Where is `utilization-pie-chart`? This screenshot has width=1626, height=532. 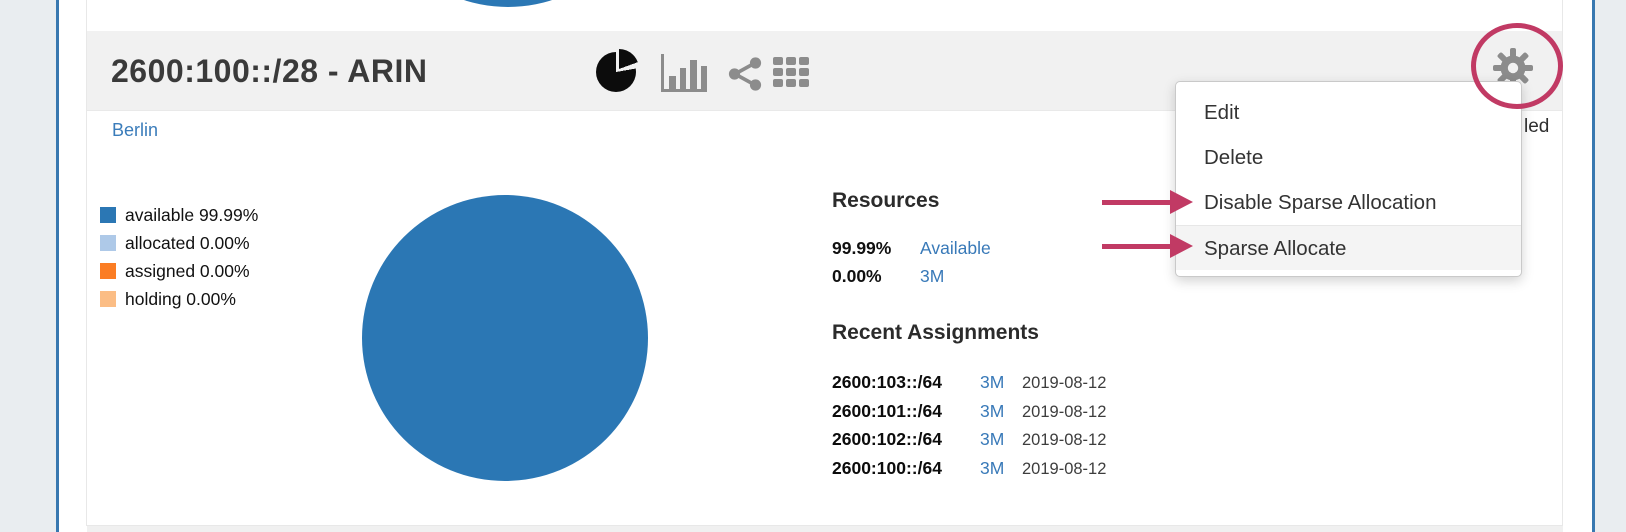 utilization-pie-chart is located at coordinates (505, 338).